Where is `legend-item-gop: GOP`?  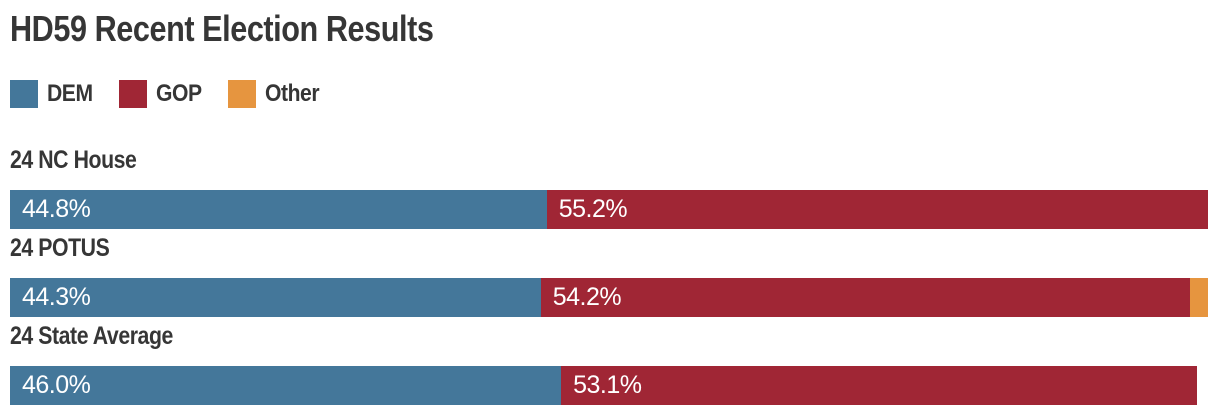 legend-item-gop: GOP is located at coordinates (163, 94).